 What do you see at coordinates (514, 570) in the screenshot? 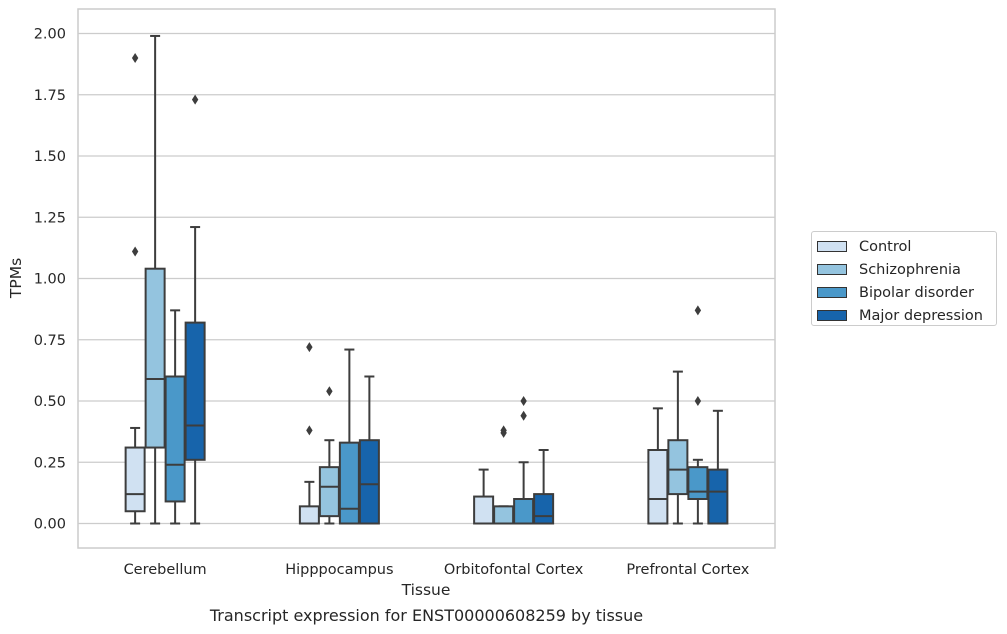
I see `x-tick-label: Orbitofontal Cortex` at bounding box center [514, 570].